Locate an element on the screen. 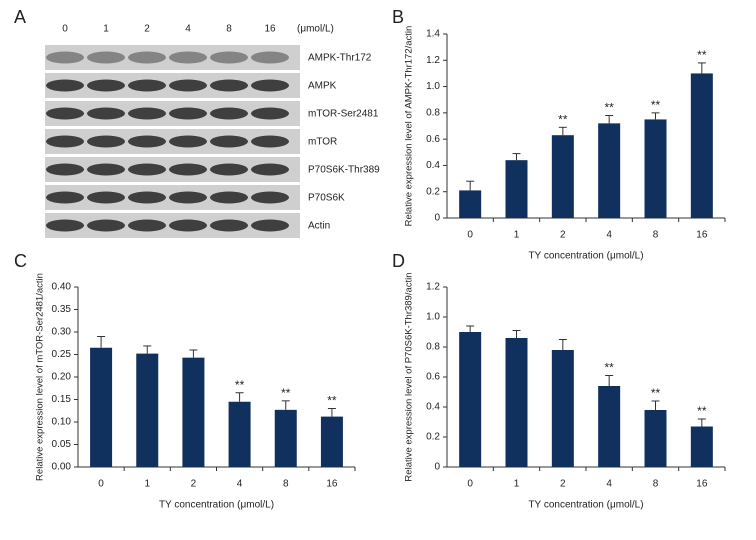 This screenshot has width=756, height=540. y-tick-label: 0.15 is located at coordinates (62, 399).